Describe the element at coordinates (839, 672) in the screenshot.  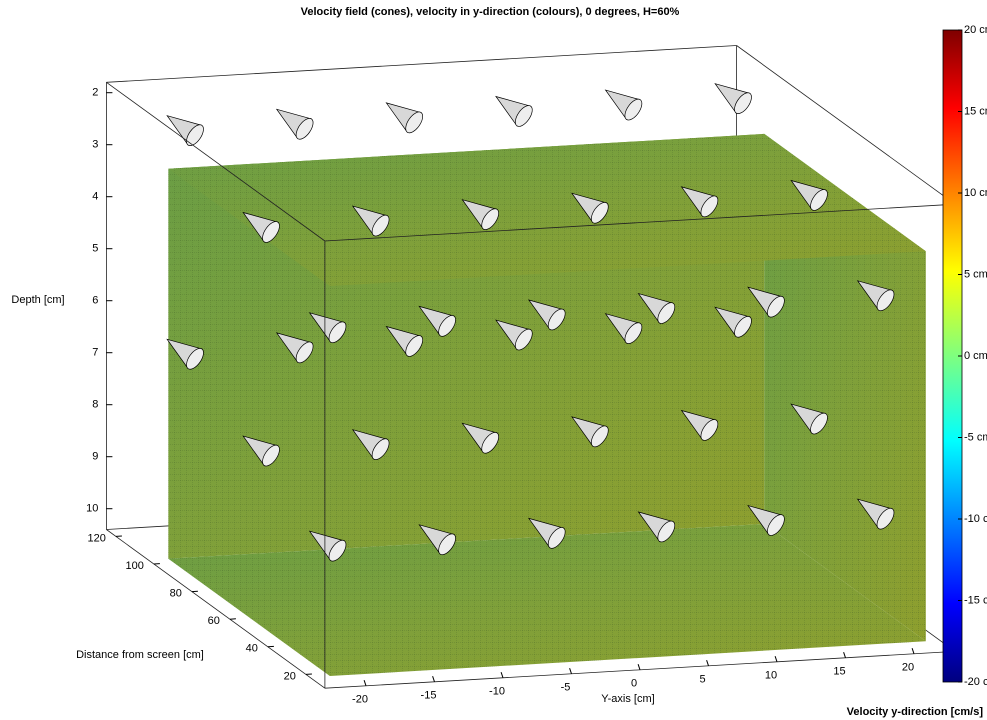
I see `y-tick-label: 15` at that location.